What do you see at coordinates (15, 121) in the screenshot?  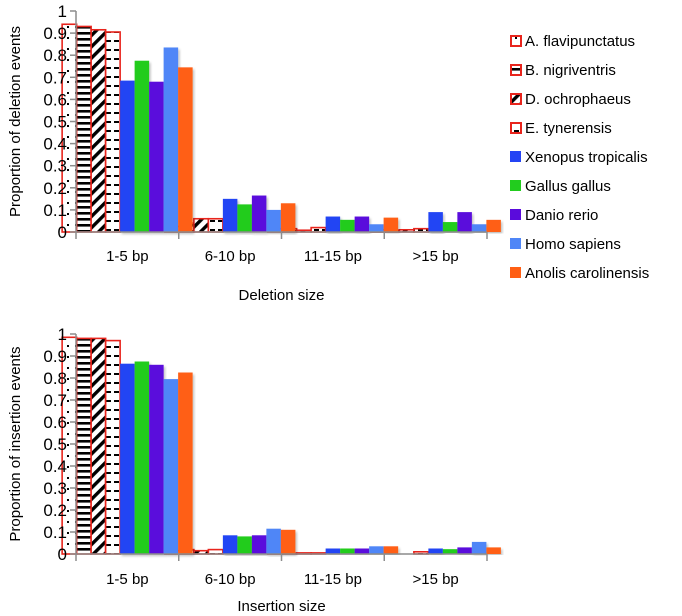 I see `y-axis-label: Proportion of deletion events` at bounding box center [15, 121].